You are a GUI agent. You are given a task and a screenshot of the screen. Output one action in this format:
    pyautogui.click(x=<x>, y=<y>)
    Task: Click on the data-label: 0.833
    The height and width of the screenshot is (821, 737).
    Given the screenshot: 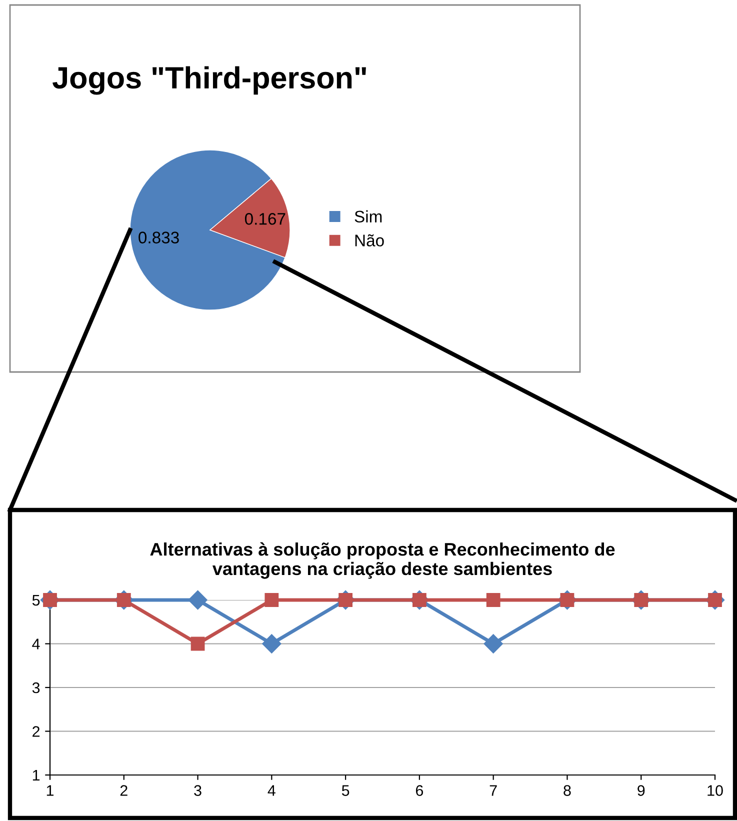 What is the action you would take?
    pyautogui.click(x=158, y=238)
    